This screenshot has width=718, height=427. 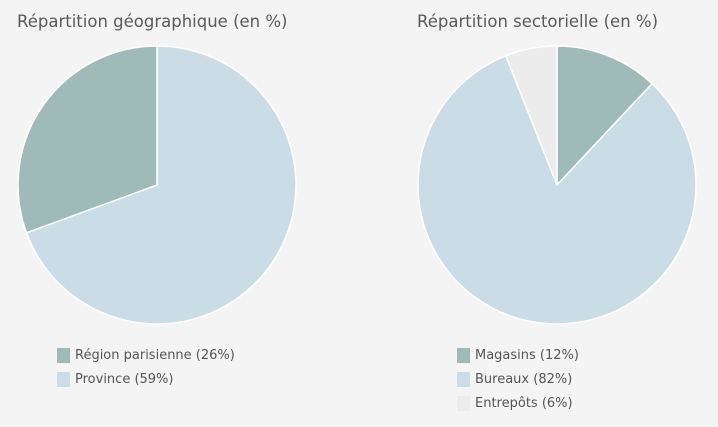 I want to click on legend-item: Entrepôts (6%), so click(x=518, y=403).